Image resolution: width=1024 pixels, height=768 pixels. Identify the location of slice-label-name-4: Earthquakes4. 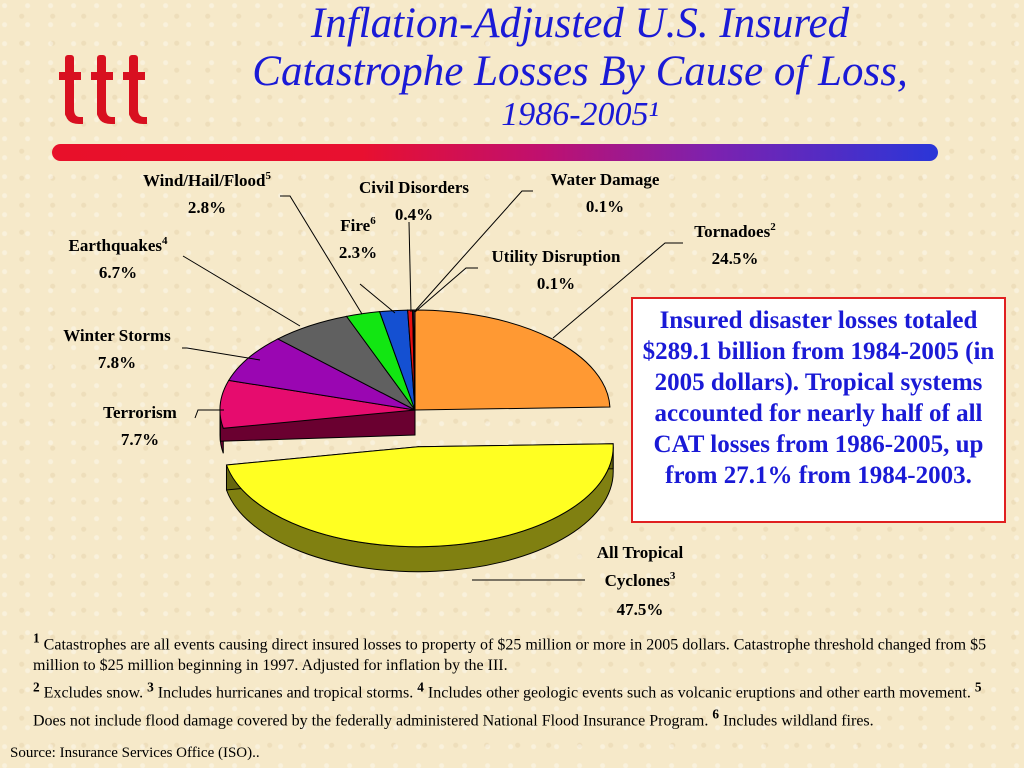
(118, 245).